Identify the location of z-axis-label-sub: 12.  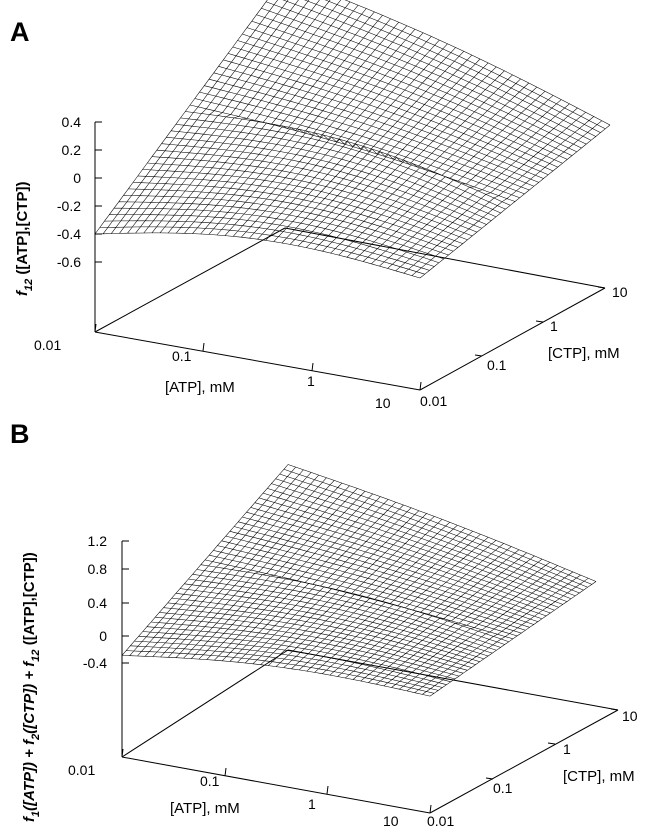
(29, 285).